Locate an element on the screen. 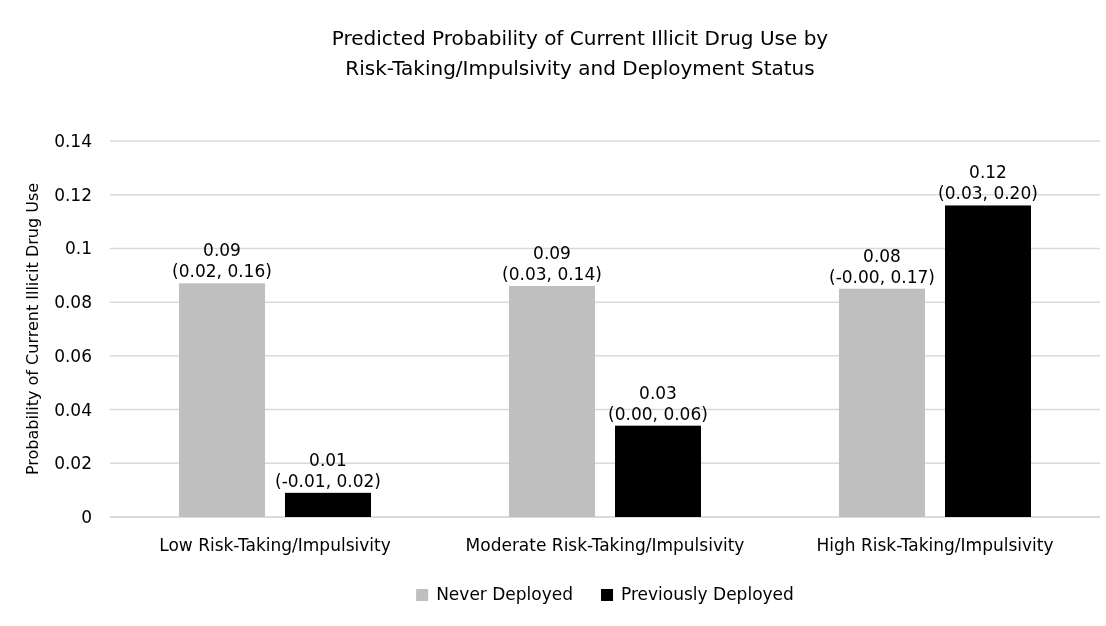  y-tick-label: 0.06 is located at coordinates (73, 355).